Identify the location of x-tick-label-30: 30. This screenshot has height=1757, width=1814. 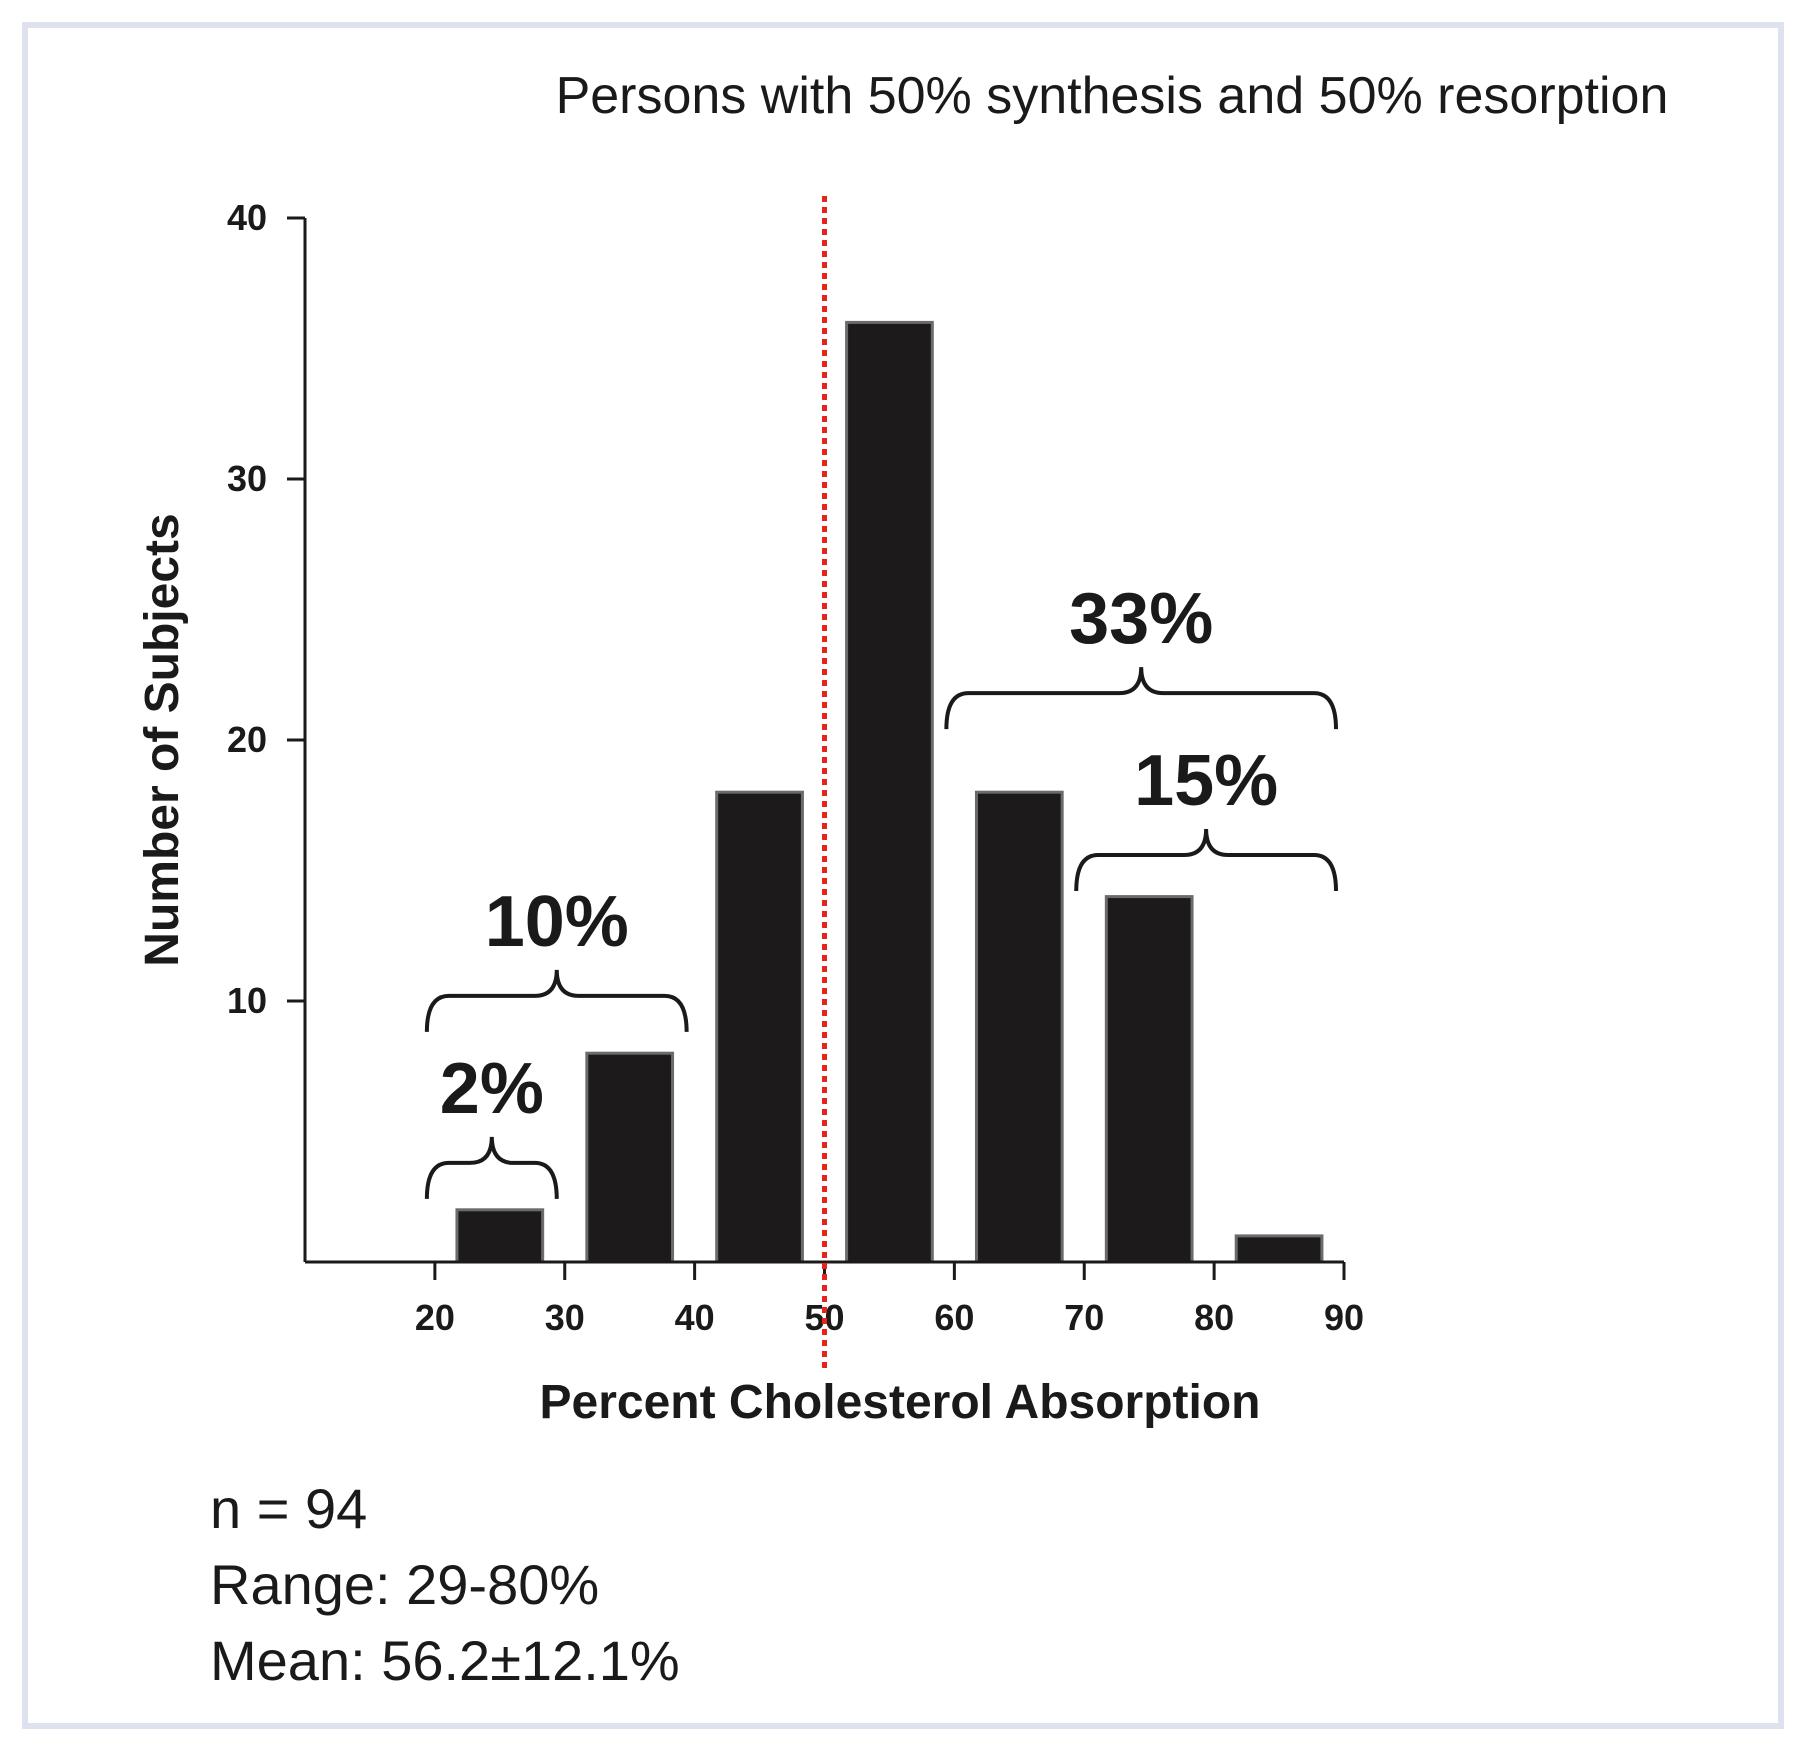
(565, 1317).